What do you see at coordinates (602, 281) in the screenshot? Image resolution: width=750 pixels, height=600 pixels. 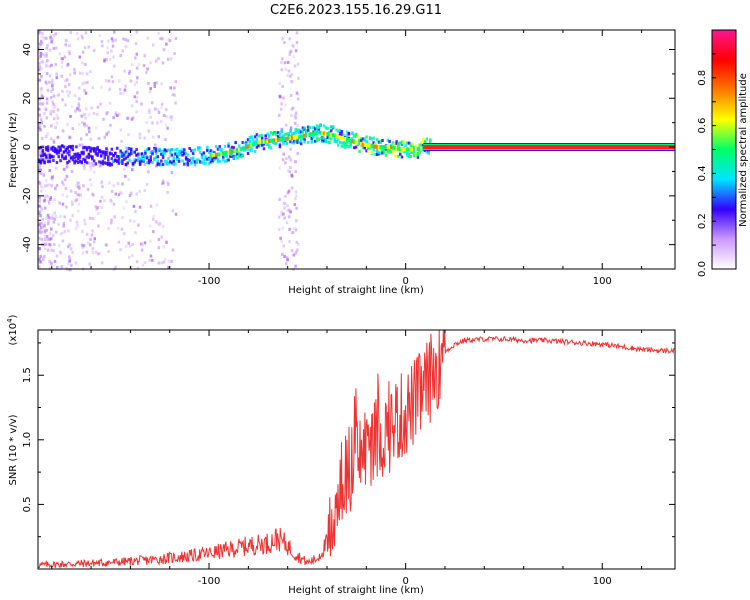 I see `x-tick-label: 100` at bounding box center [602, 281].